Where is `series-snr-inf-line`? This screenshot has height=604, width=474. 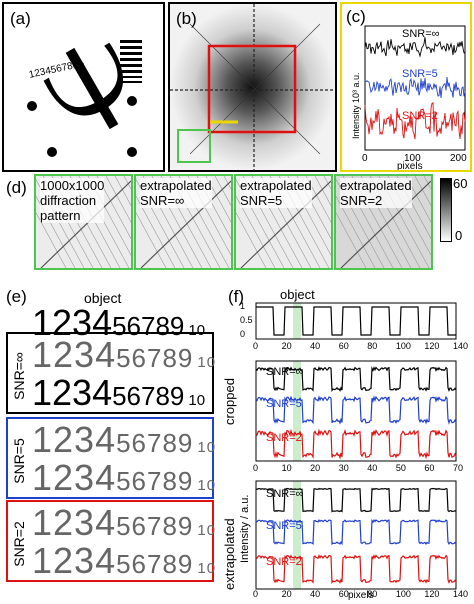 series-snr-inf-line is located at coordinates (415, 47).